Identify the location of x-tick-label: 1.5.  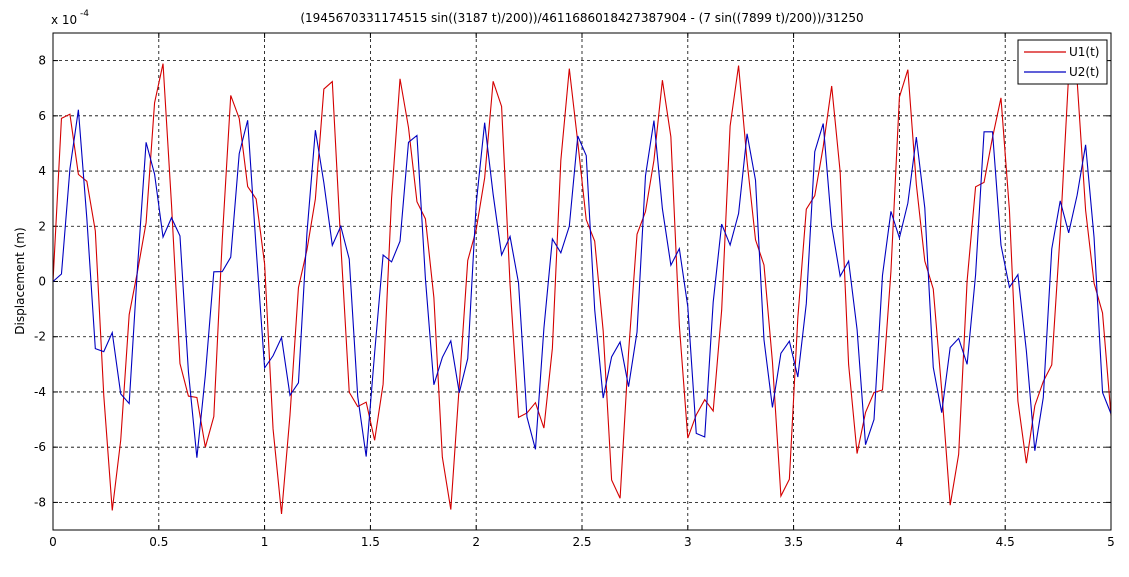
(370, 542).